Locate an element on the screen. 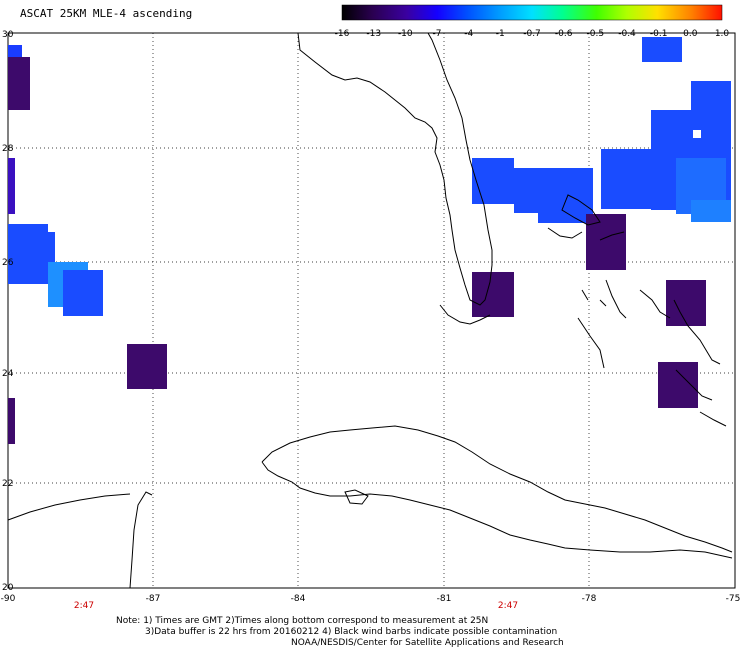 The width and height of the screenshot is (740, 650). colorbar-label: -7 is located at coordinates (437, 34).